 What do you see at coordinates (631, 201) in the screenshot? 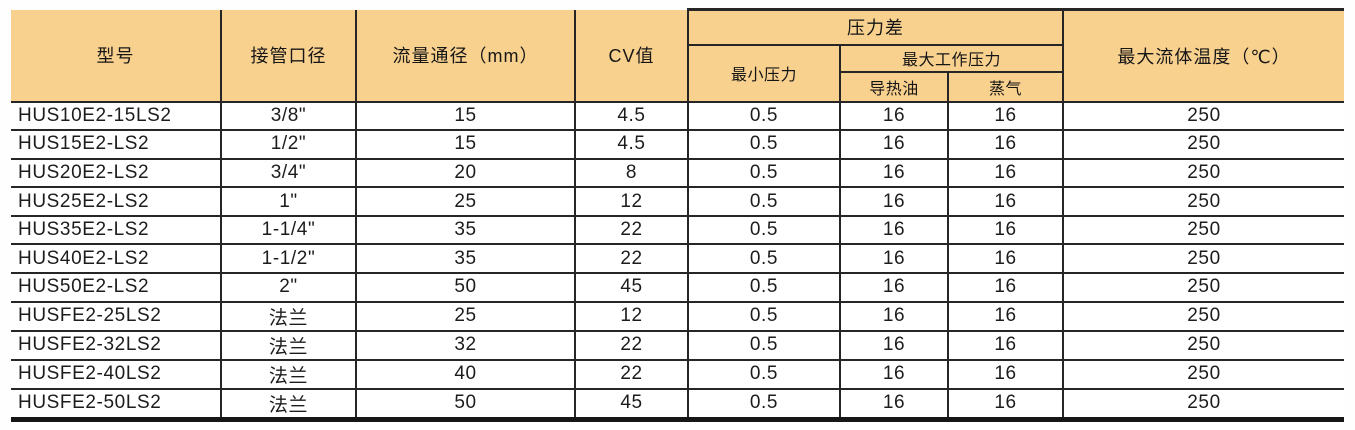
I see `cell-cv: 12` at bounding box center [631, 201].